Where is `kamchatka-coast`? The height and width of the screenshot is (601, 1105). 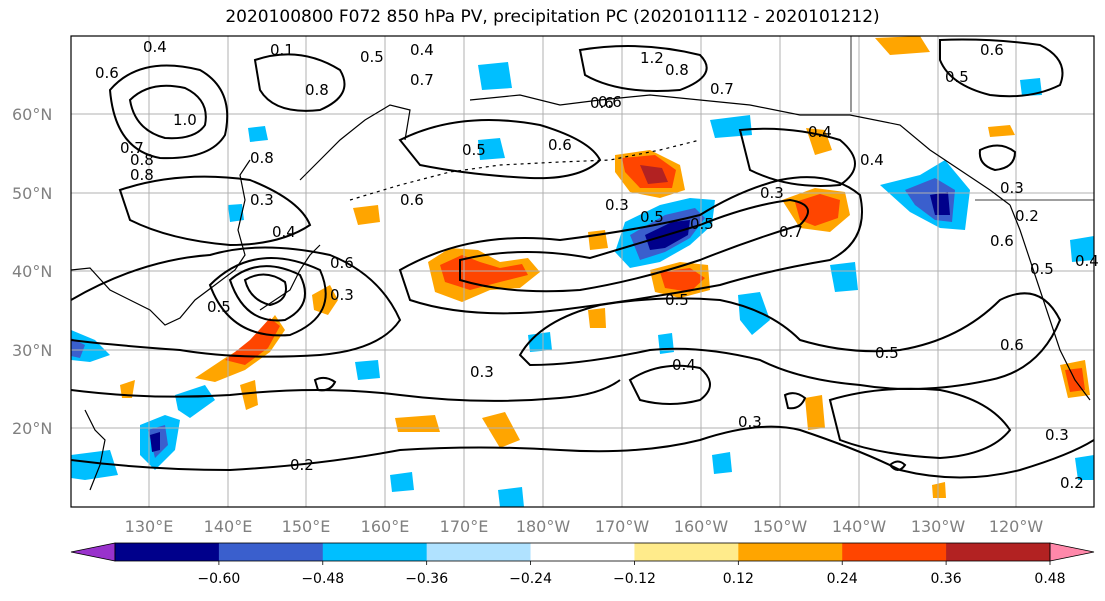 kamchatka-coast is located at coordinates (355, 142).